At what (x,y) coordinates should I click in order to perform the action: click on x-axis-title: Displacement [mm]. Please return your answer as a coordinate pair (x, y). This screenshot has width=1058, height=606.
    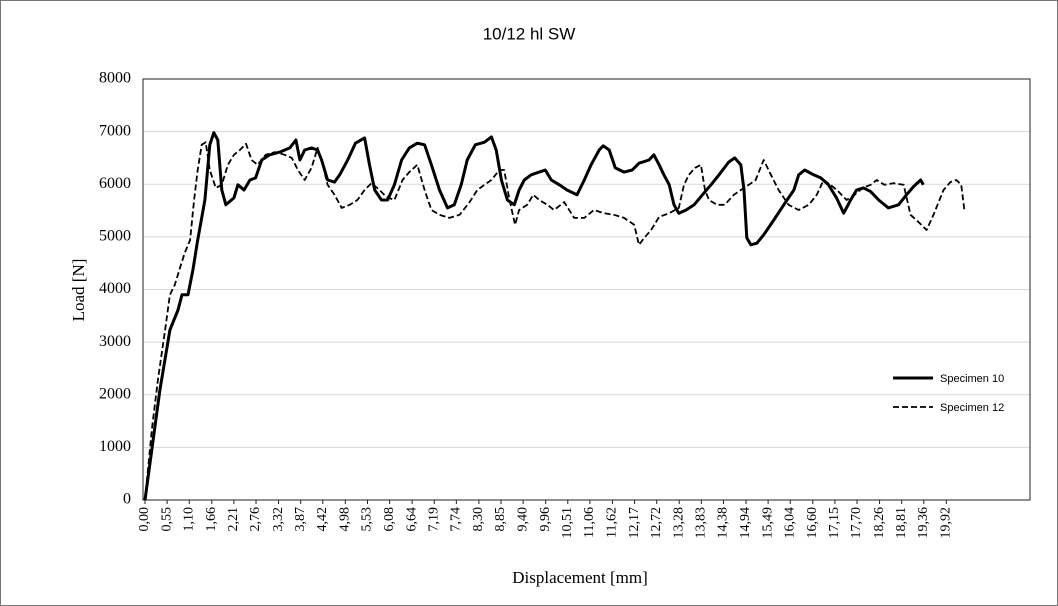
    Looking at the image, I should click on (580, 577).